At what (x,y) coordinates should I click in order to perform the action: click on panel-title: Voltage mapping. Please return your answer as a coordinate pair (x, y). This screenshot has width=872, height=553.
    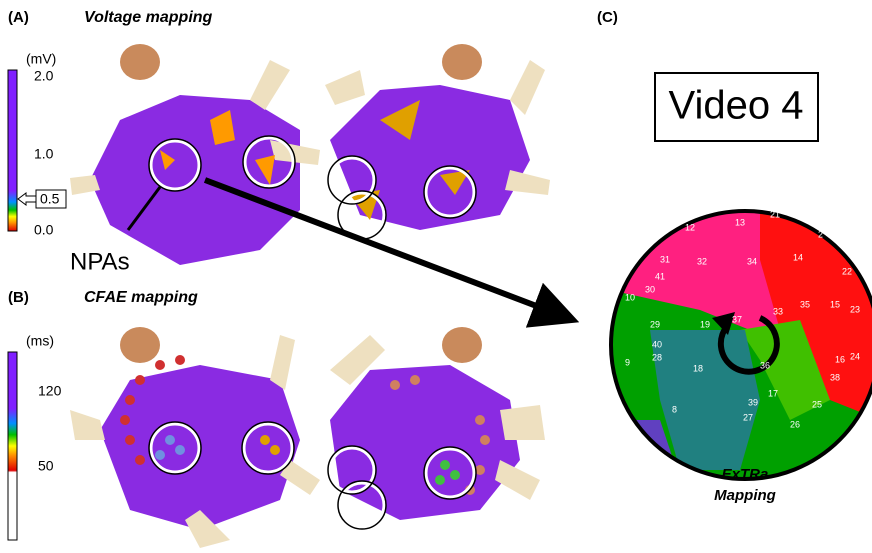
    Looking at the image, I should click on (148, 17).